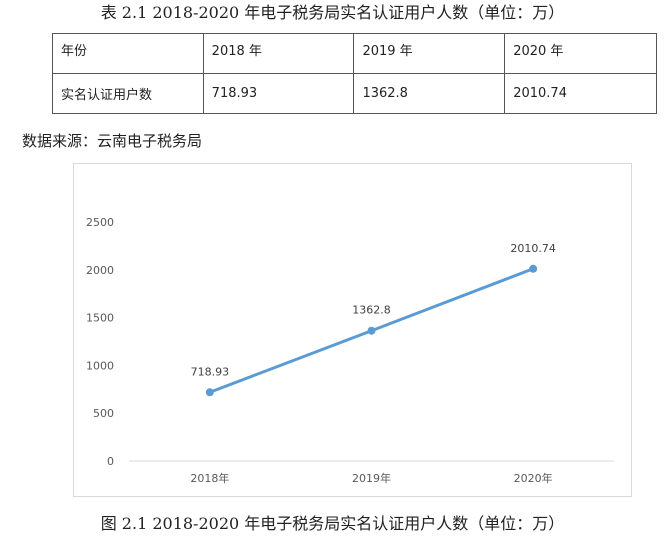 Image resolution: width=665 pixels, height=540 pixels. Describe the element at coordinates (371, 478) in the screenshot. I see `x-tick-label: 2019年` at that location.